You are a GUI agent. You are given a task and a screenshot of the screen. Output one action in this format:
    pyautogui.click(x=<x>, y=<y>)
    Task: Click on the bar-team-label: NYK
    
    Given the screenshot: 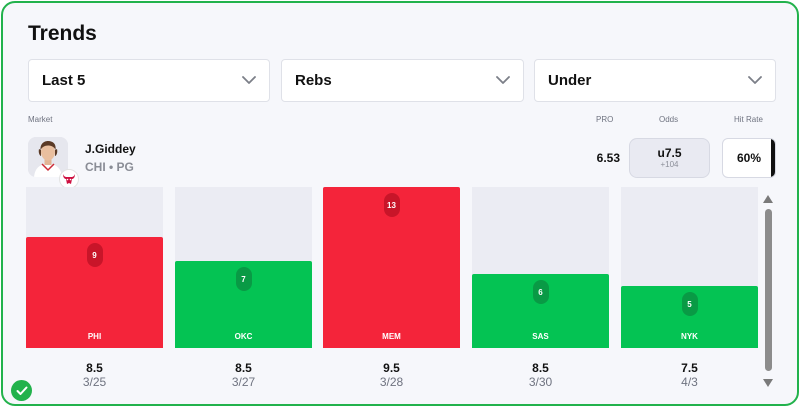 What is the action you would take?
    pyautogui.click(x=689, y=336)
    